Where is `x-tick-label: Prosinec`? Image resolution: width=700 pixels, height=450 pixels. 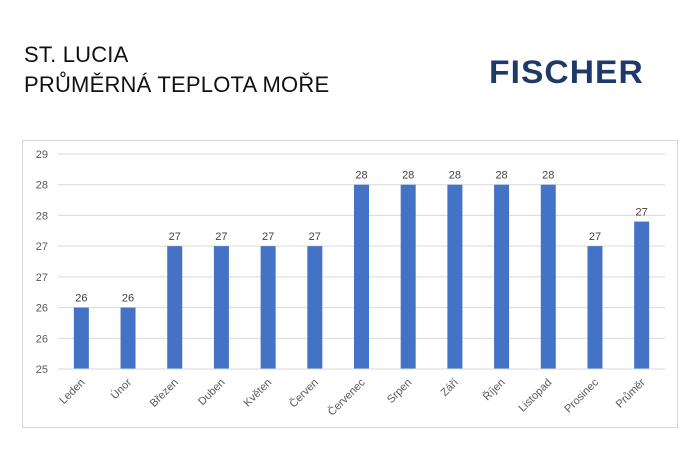 x-tick-label: Prosinec is located at coordinates (581, 395).